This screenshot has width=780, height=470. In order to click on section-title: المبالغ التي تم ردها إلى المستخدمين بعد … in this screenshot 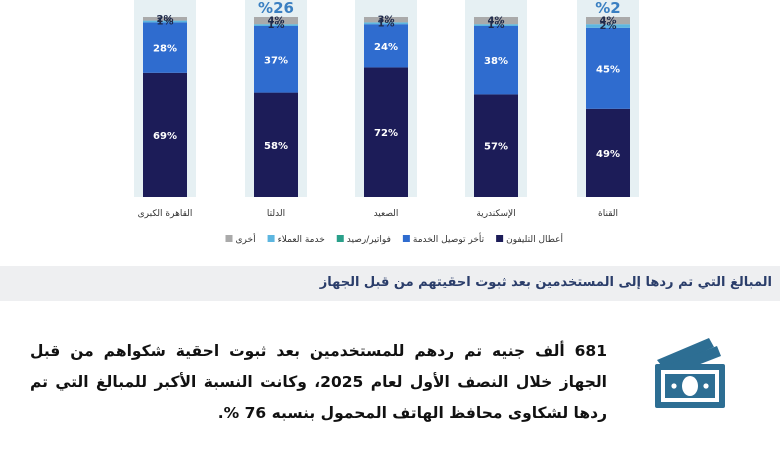, I will do `click(545, 282)`.